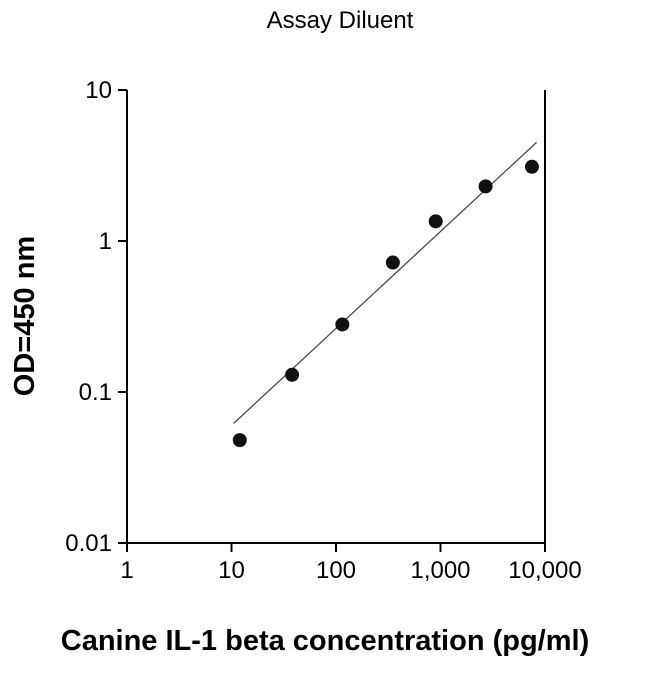 The width and height of the screenshot is (650, 674). Describe the element at coordinates (340, 20) in the screenshot. I see `chart-title: Assay Diluent` at that location.